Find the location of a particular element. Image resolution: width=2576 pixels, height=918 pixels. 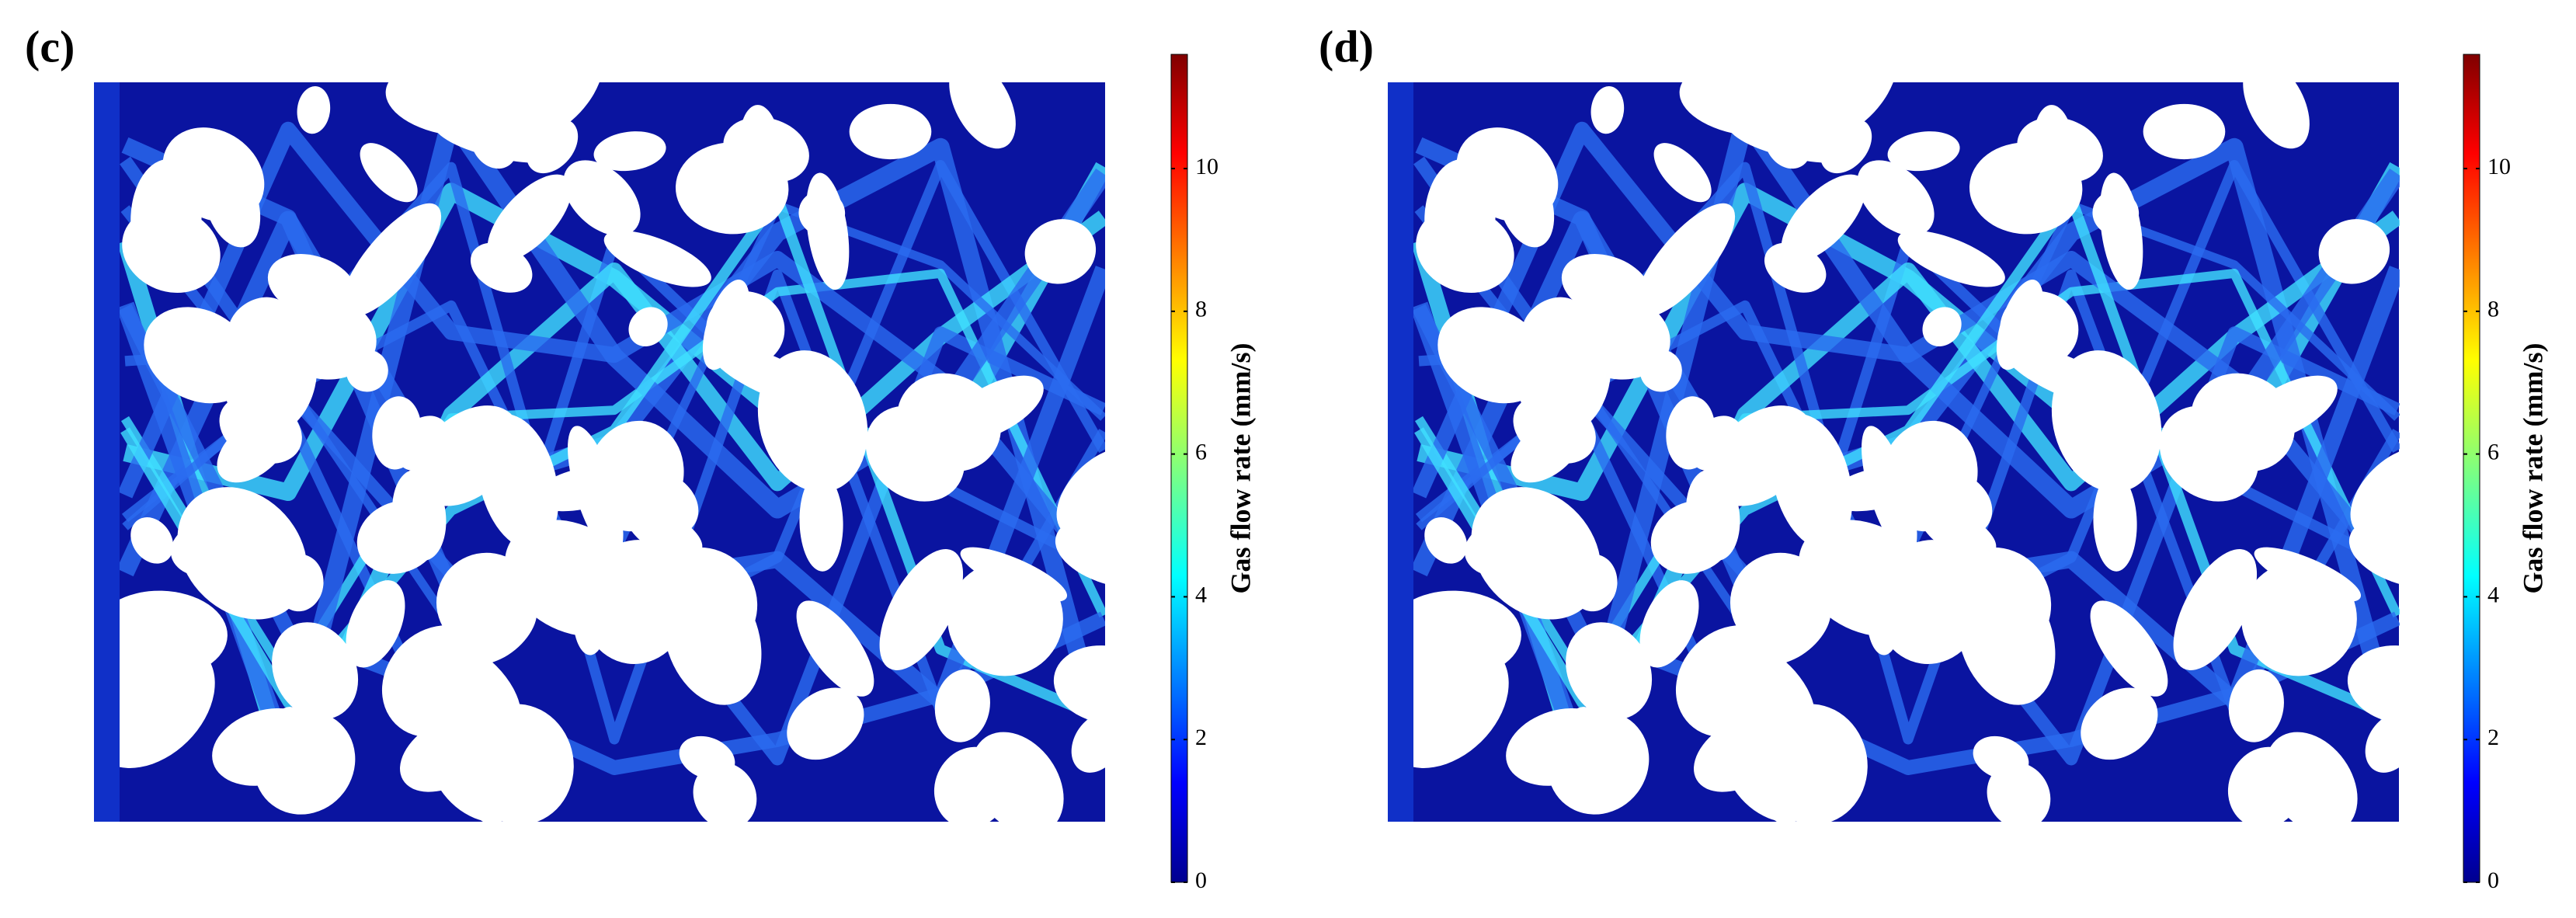

colorbar-tick-label: 0 is located at coordinates (1201, 880).